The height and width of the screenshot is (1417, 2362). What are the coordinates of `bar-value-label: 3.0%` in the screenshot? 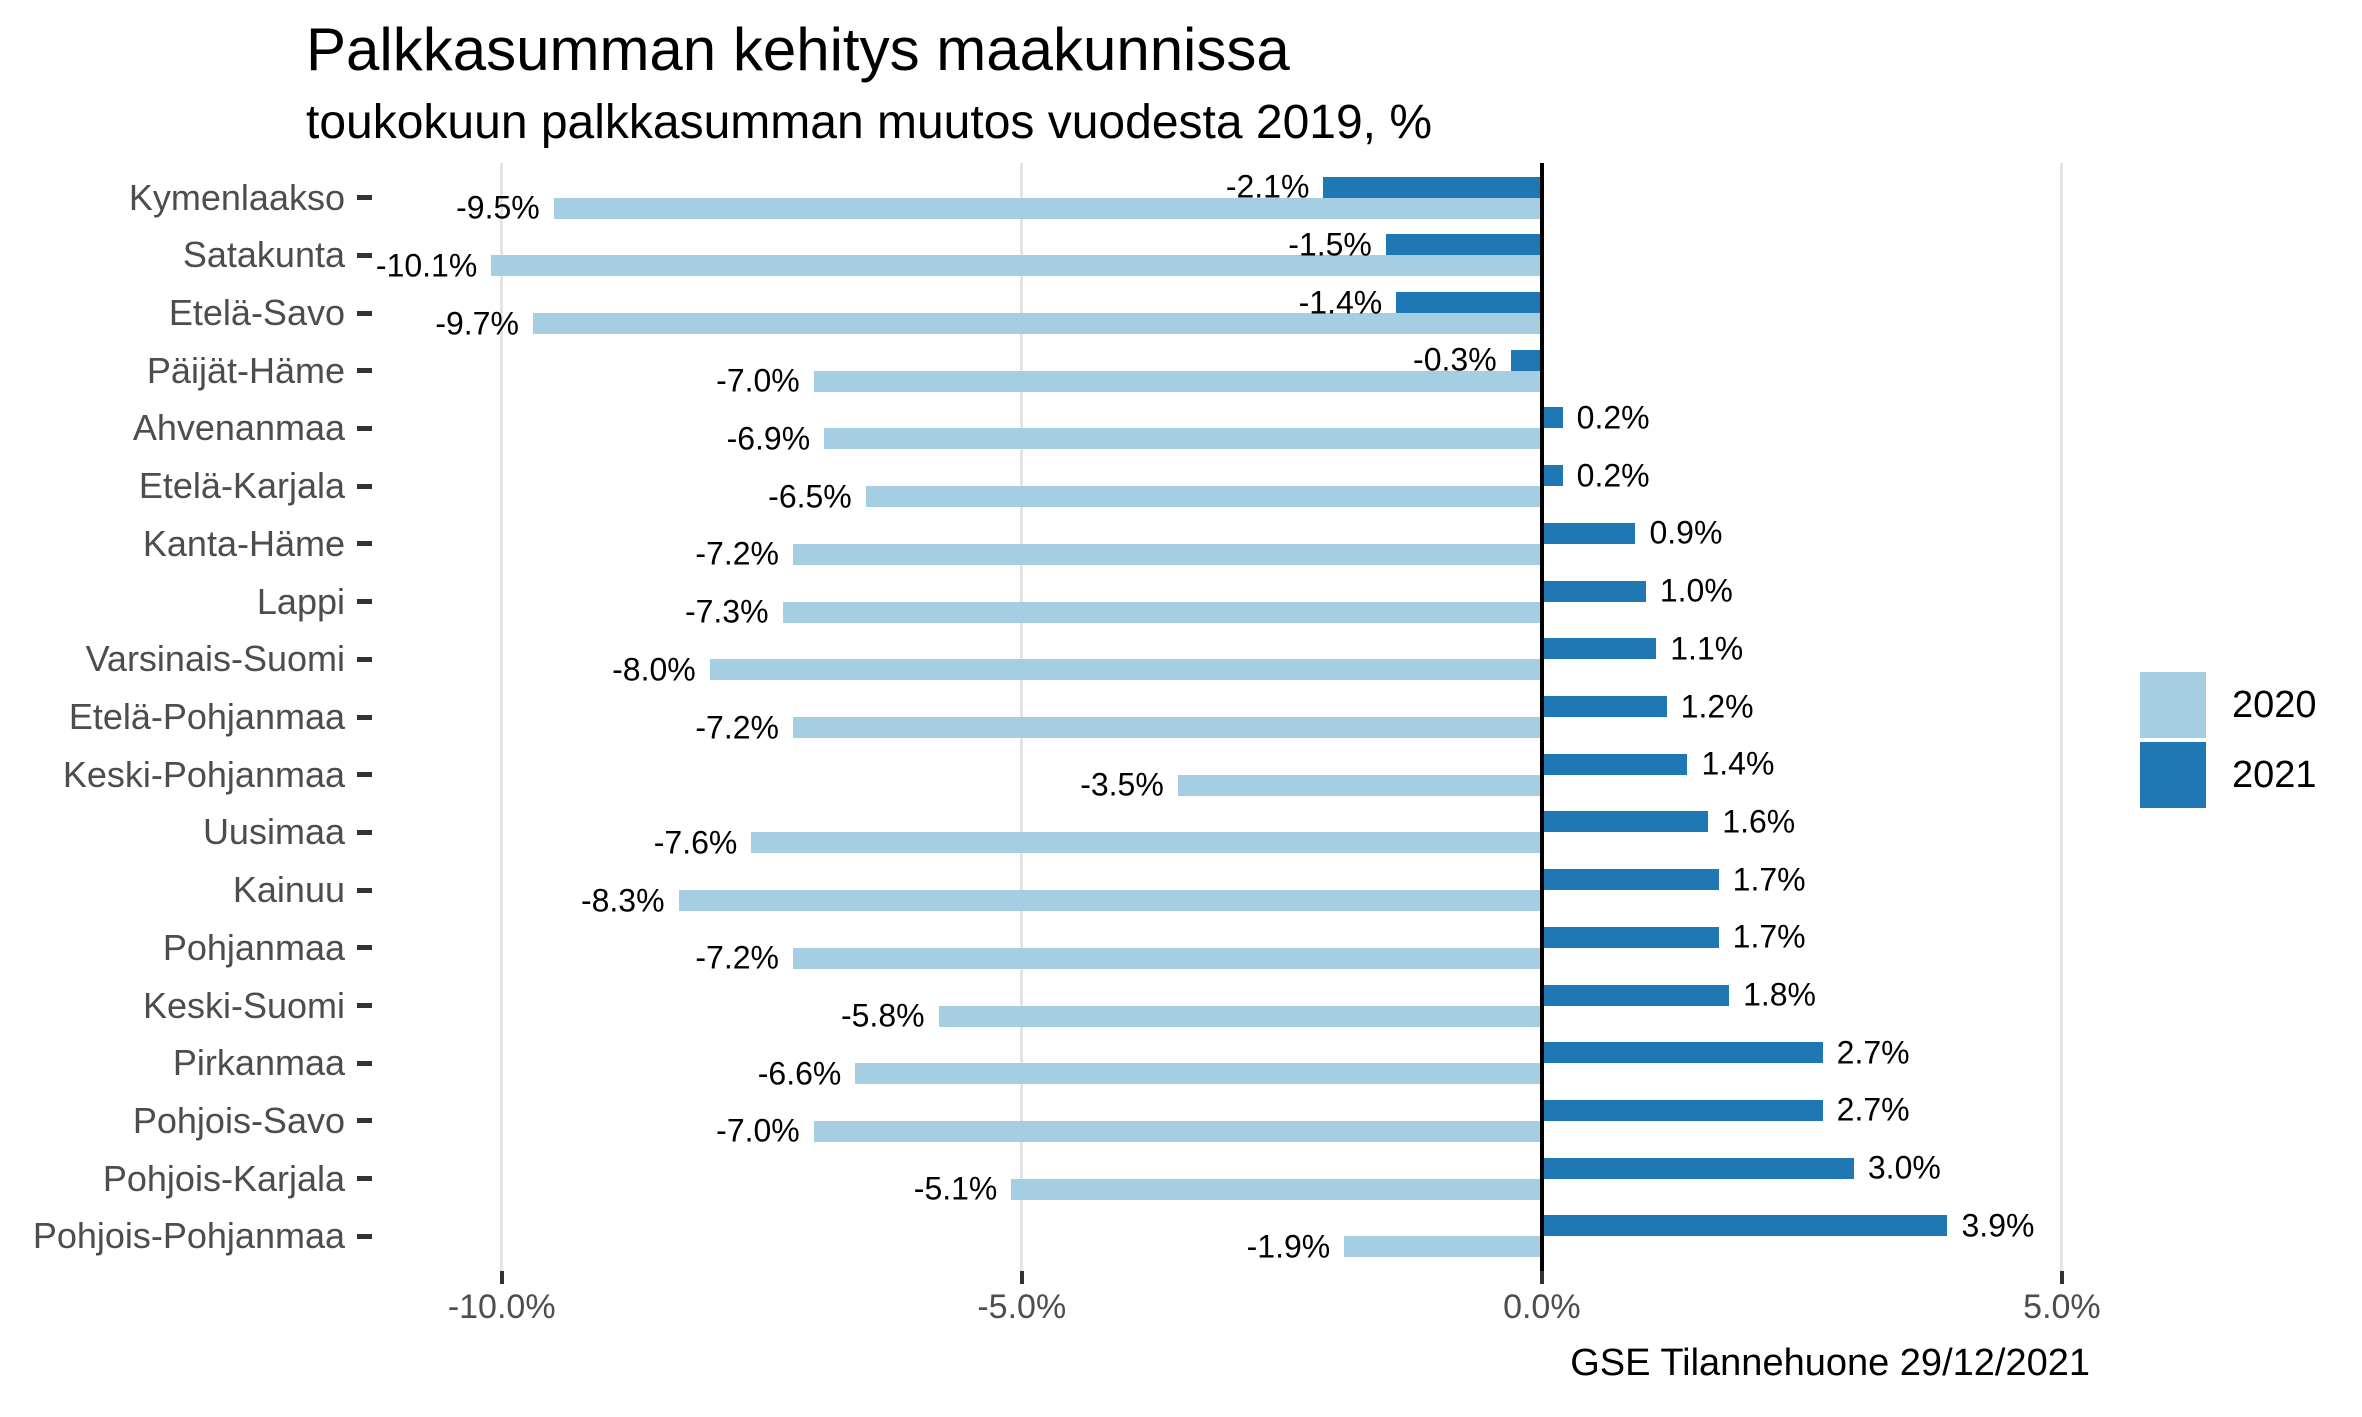 It's located at (1904, 1167).